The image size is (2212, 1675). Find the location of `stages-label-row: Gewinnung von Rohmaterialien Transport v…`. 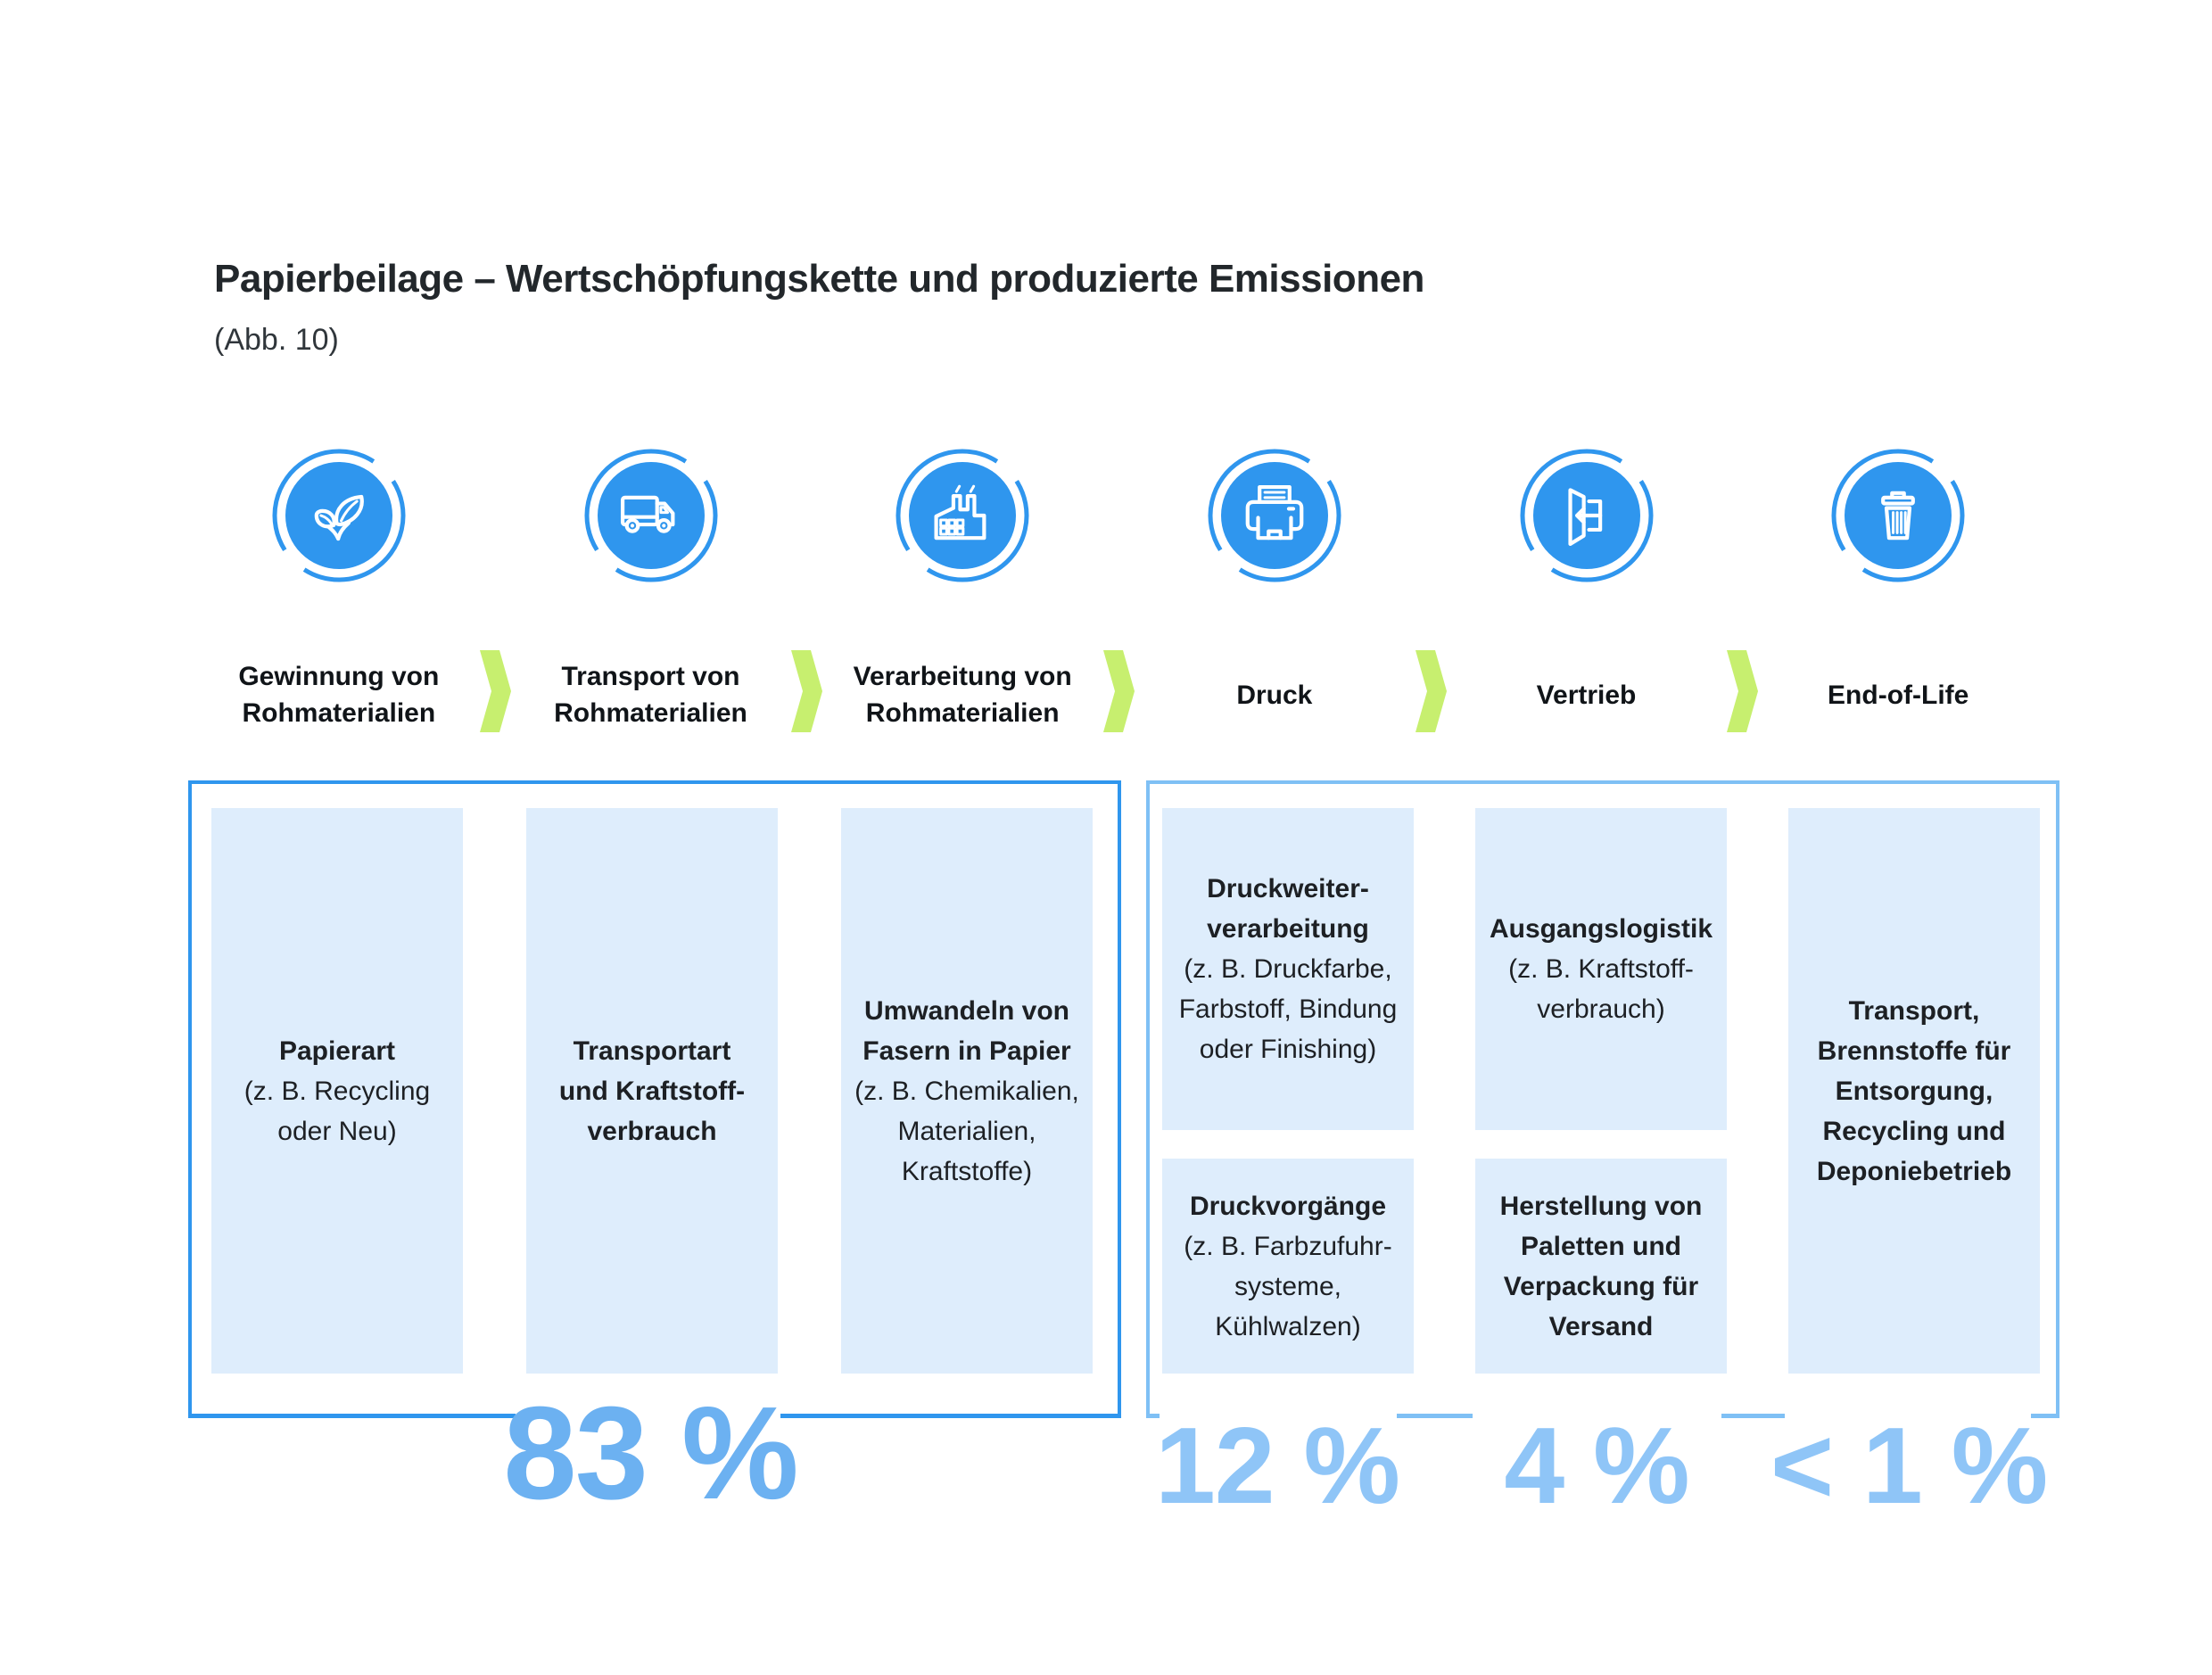

stages-label-row: Gewinnung von Rohmaterialien Transport v… is located at coordinates (1119, 695).